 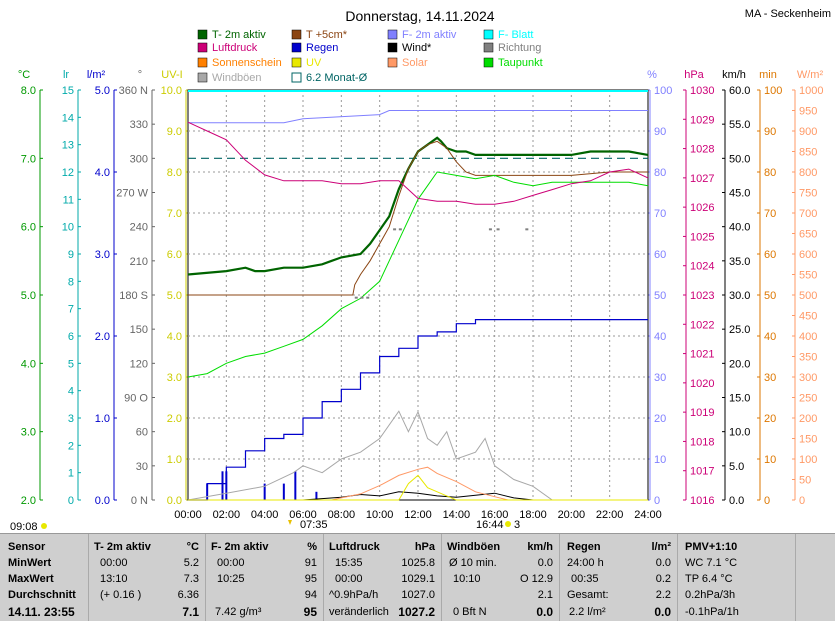 What do you see at coordinates (174, 173) in the screenshot?
I see `axis-tick-label: 8.0` at bounding box center [174, 173].